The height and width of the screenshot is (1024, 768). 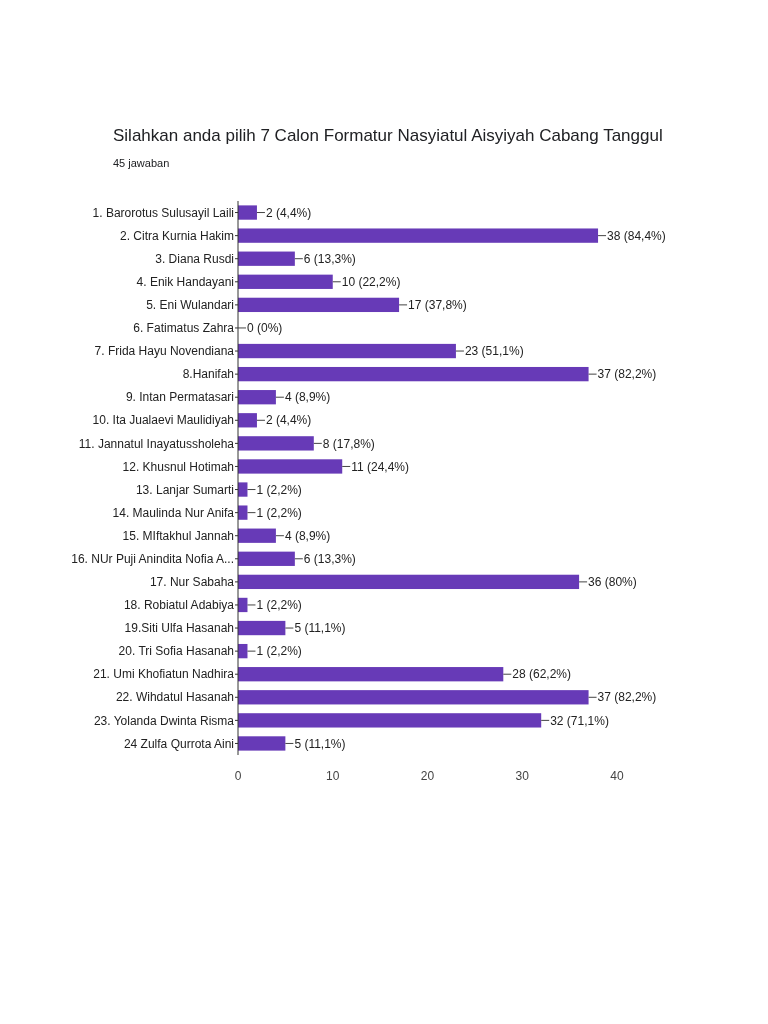 What do you see at coordinates (437, 305) in the screenshot?
I see `data-label: 17 (37,8%)` at bounding box center [437, 305].